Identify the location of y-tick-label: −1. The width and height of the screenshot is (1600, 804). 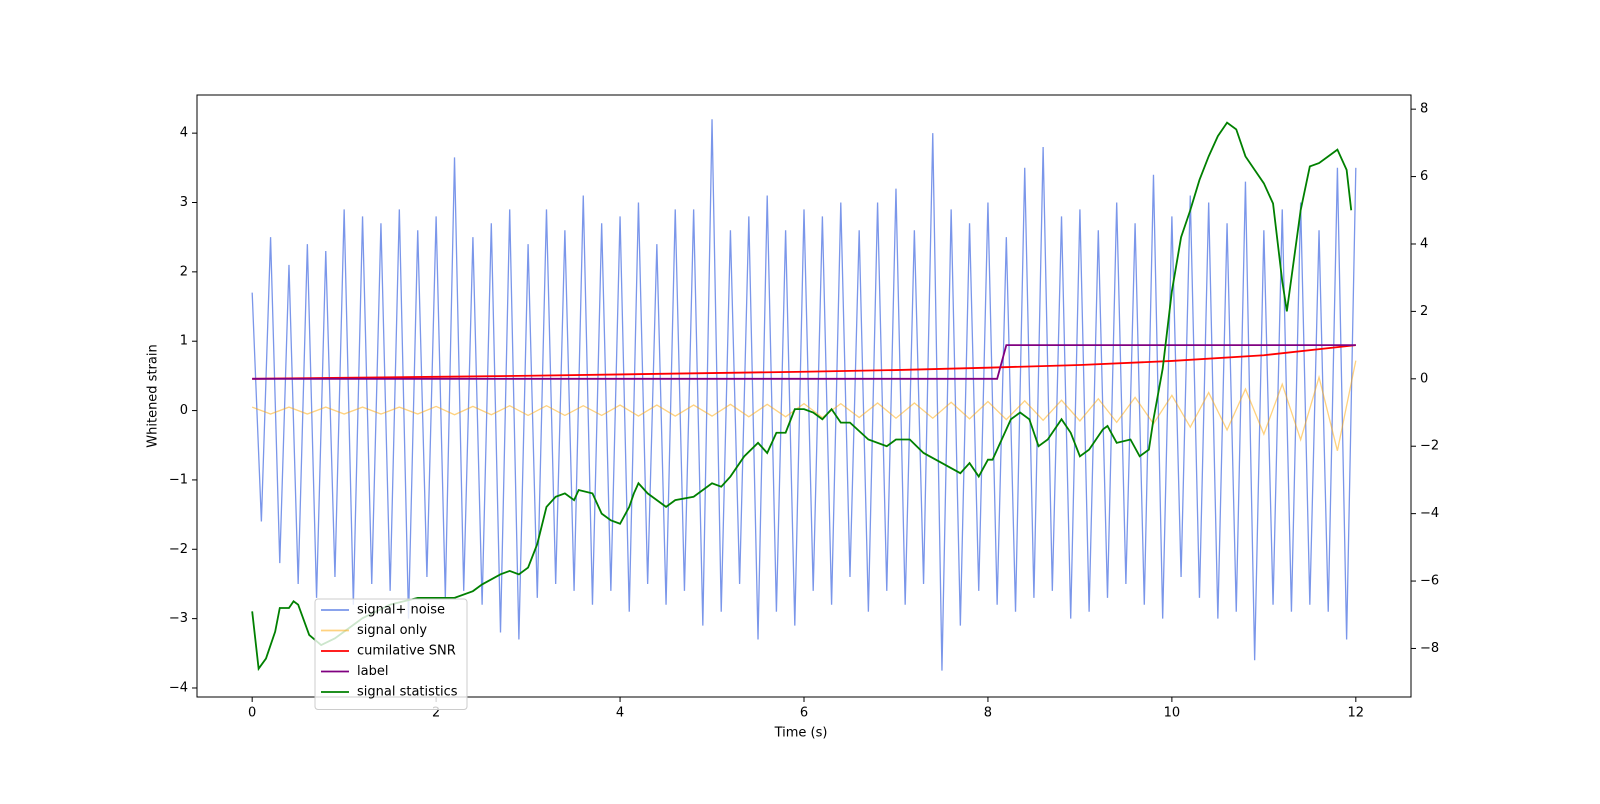
(178, 479).